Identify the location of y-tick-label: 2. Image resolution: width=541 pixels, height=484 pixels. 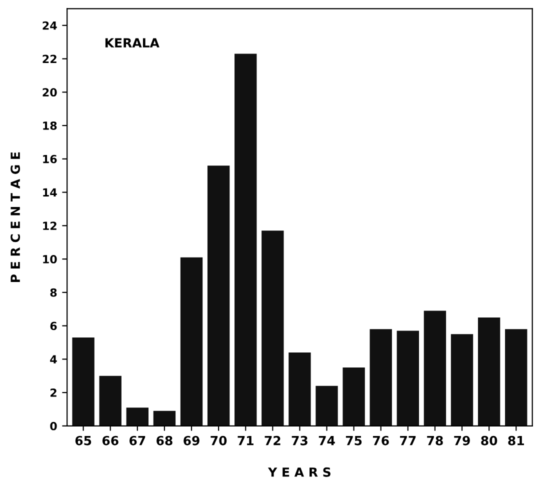
(53, 392).